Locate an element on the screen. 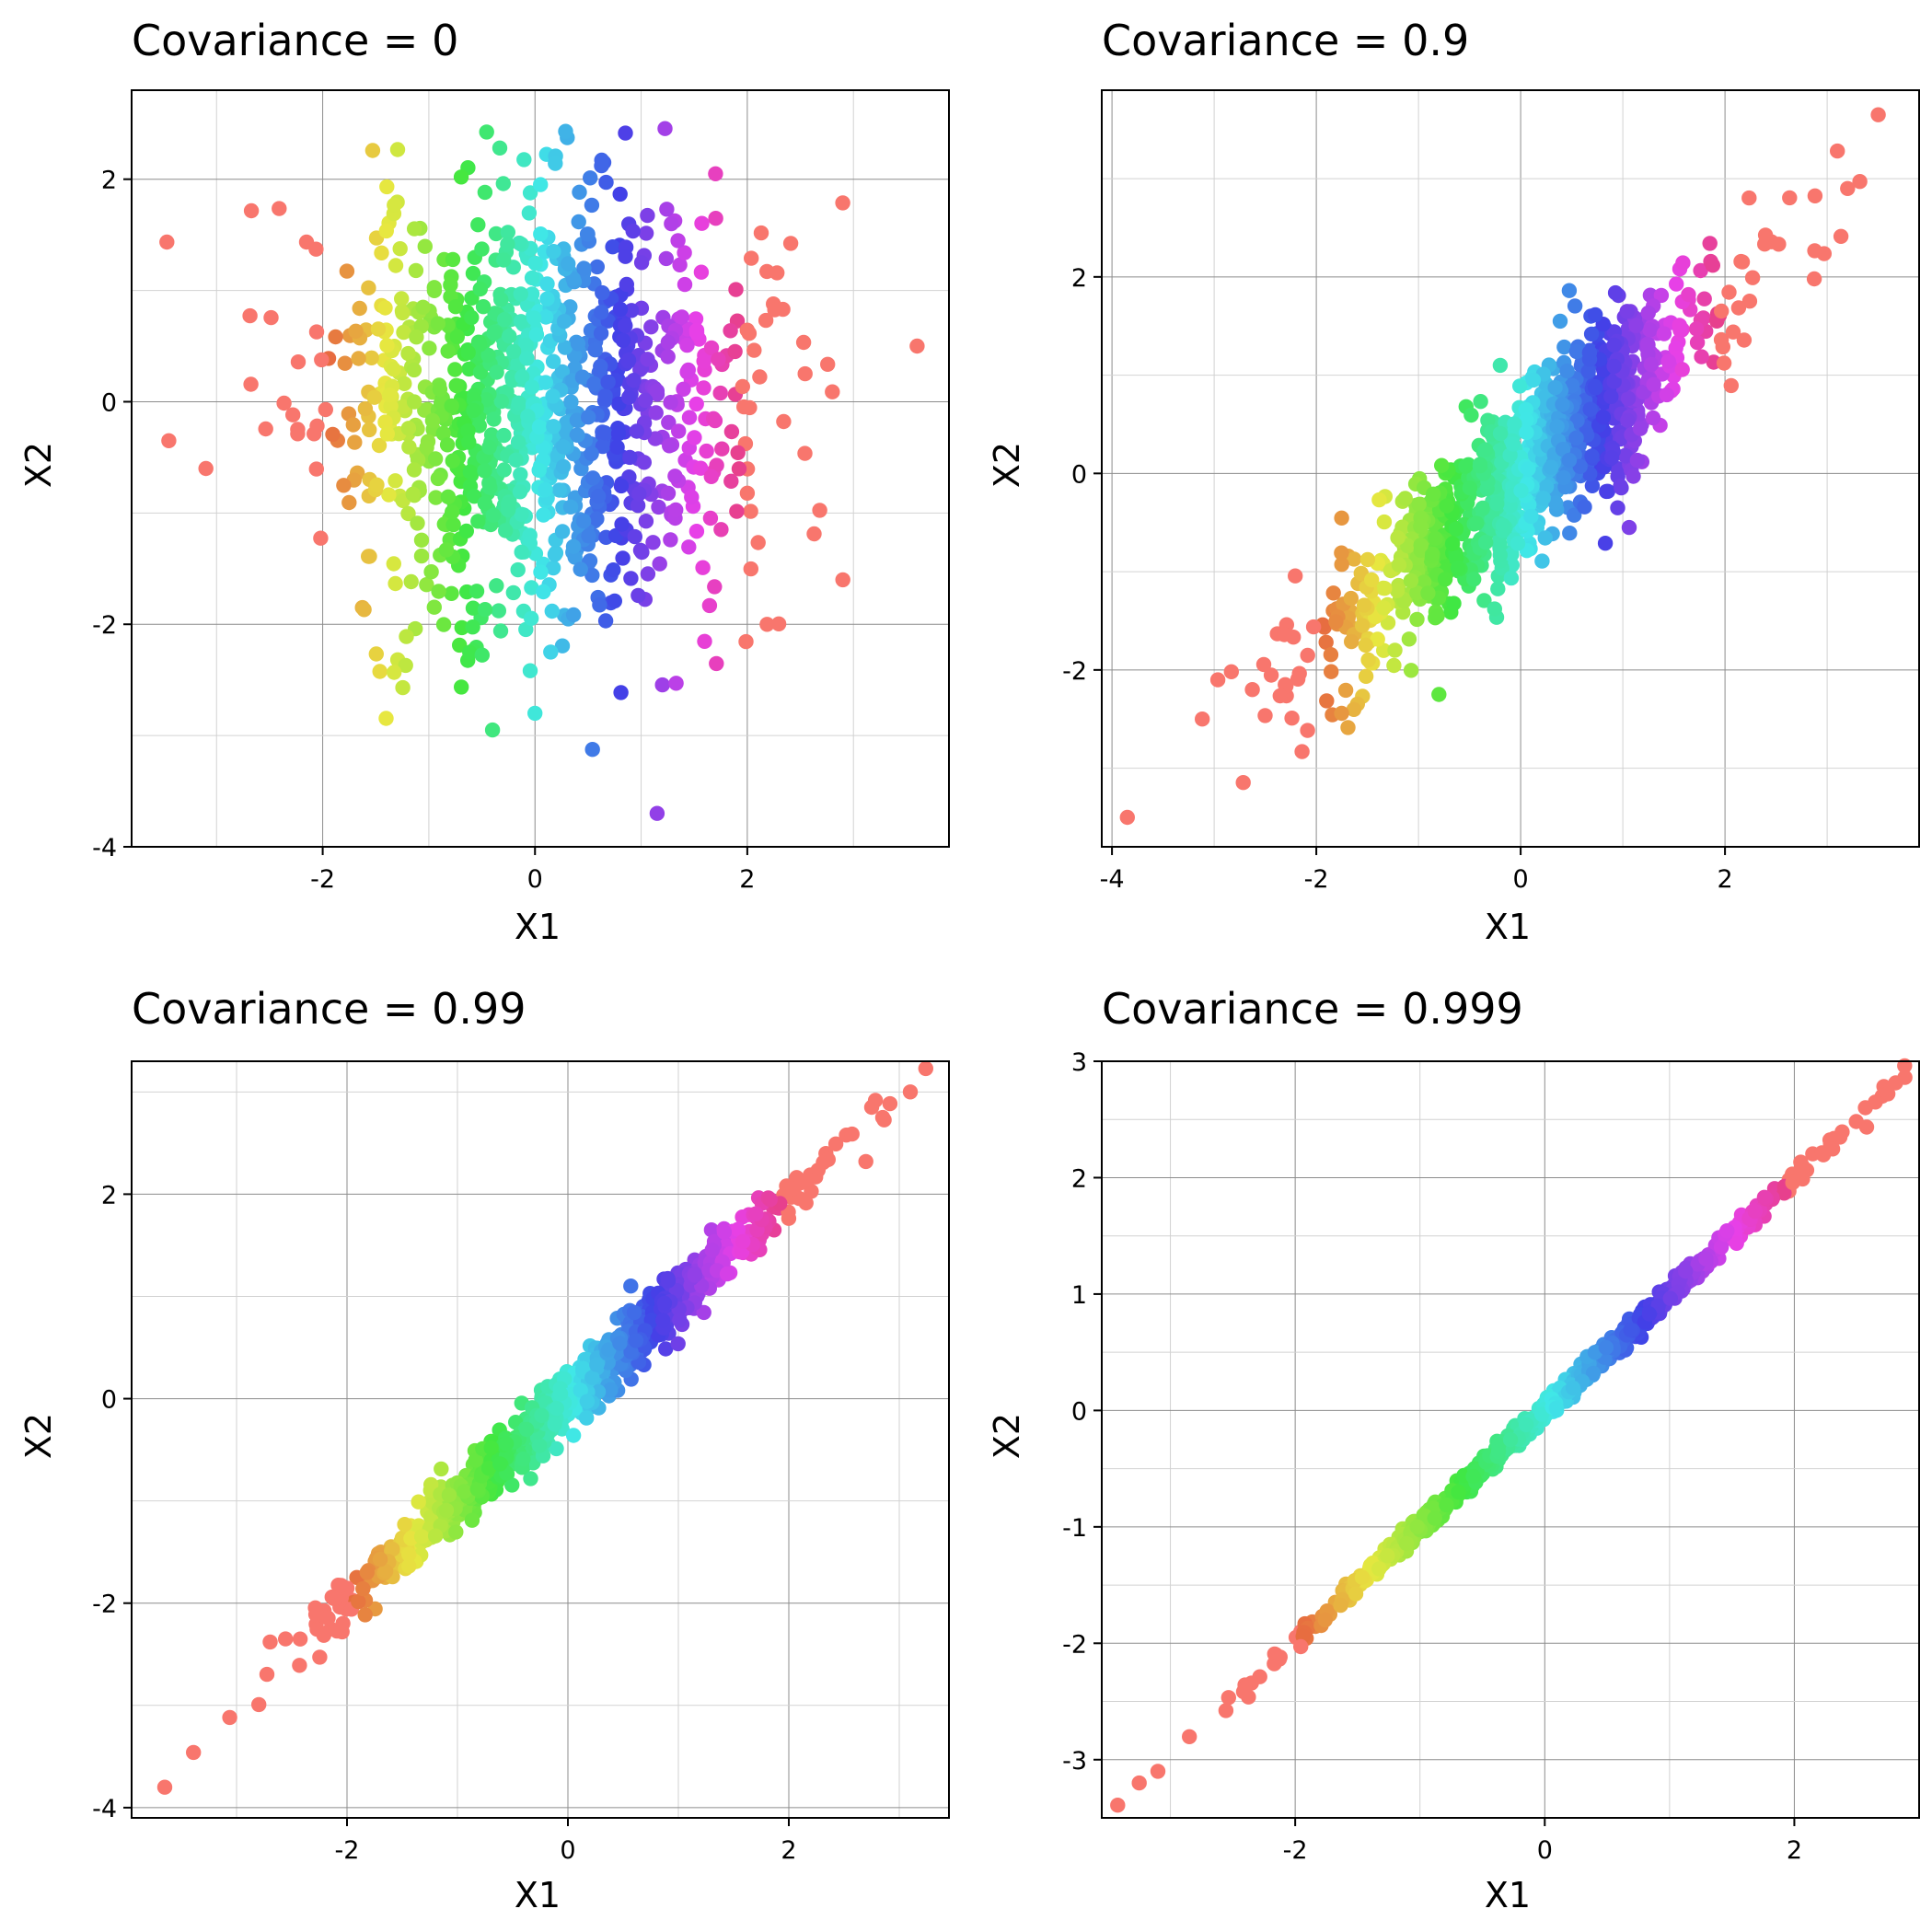  x-tick-label: 2 is located at coordinates (1726, 880).